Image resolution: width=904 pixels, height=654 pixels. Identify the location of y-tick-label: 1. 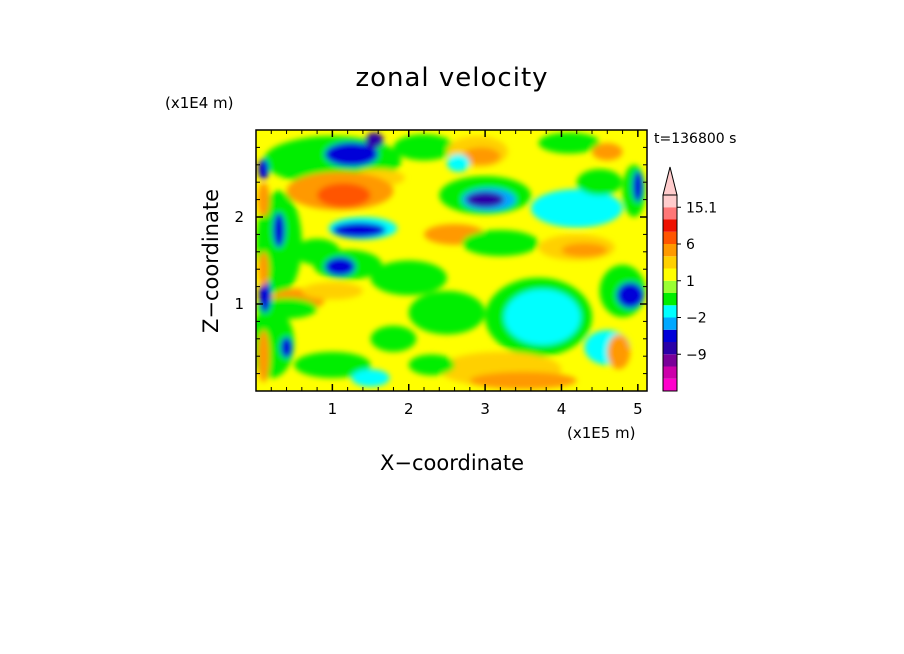
(239, 304).